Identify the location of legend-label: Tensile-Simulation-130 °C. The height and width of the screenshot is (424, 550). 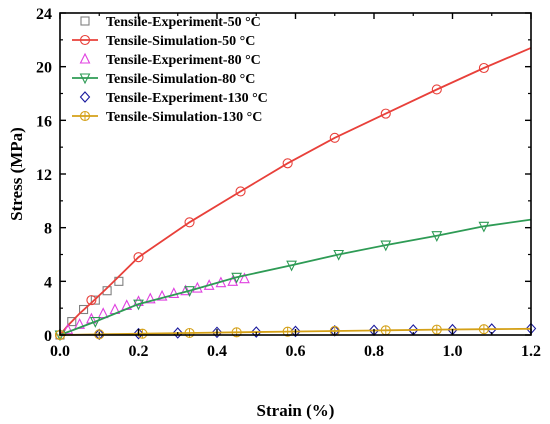
(184, 117).